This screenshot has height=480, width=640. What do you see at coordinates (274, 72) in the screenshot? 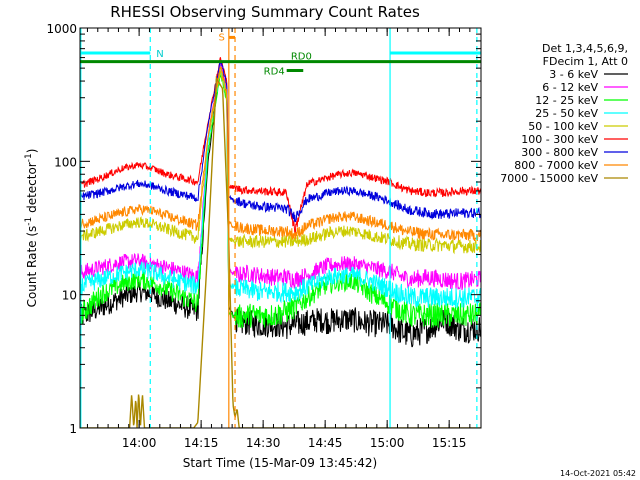
I see `decimation-label-1: RD4` at bounding box center [274, 72].